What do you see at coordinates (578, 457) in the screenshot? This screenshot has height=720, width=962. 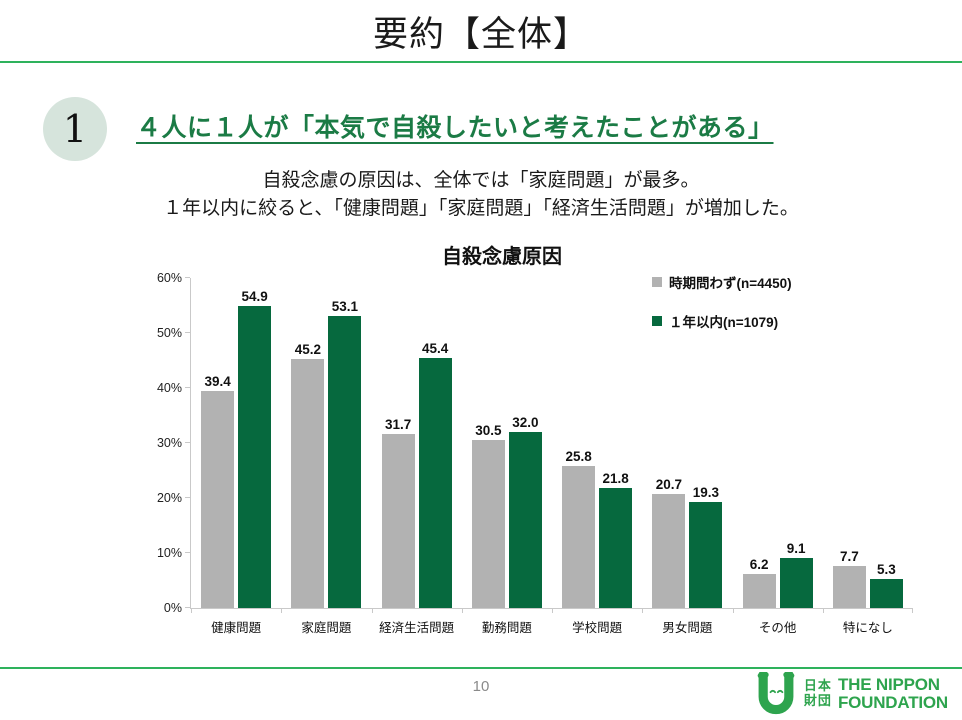 I see `bar-value-label: 25.8` at bounding box center [578, 457].